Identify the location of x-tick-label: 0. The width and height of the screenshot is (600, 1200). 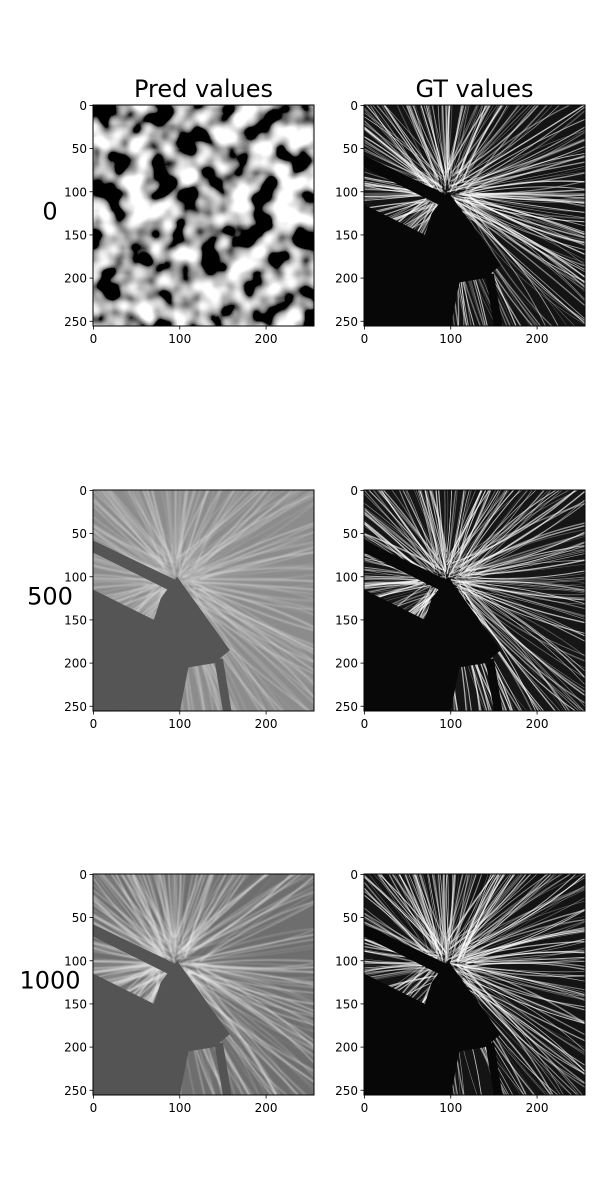
(94, 724).